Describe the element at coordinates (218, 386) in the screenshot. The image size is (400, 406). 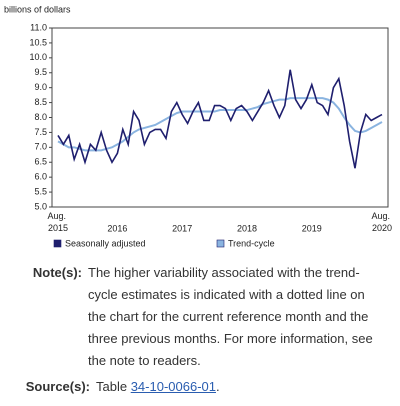
I see `source-suffix: .` at that location.